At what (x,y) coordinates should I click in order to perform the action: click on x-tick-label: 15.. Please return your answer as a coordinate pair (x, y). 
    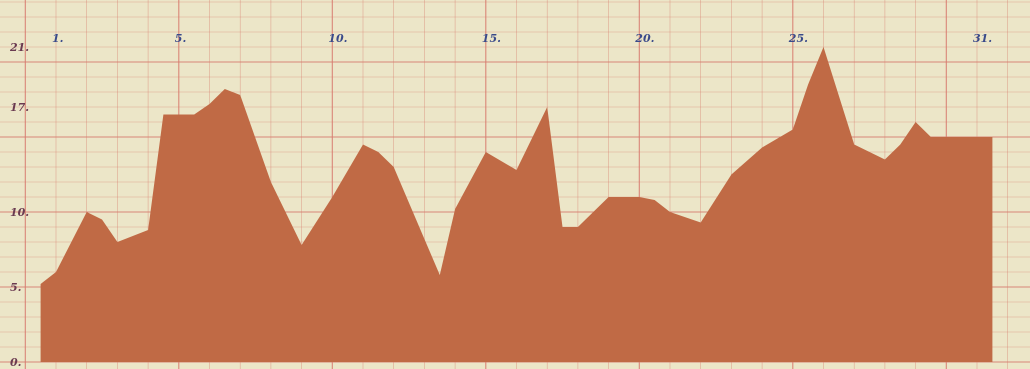
    Looking at the image, I should click on (491, 38).